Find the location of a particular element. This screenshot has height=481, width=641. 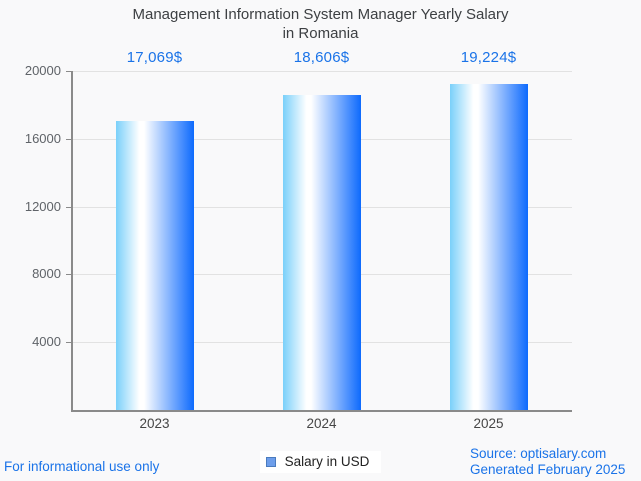

y-tick-label: 4000 is located at coordinates (46, 342).